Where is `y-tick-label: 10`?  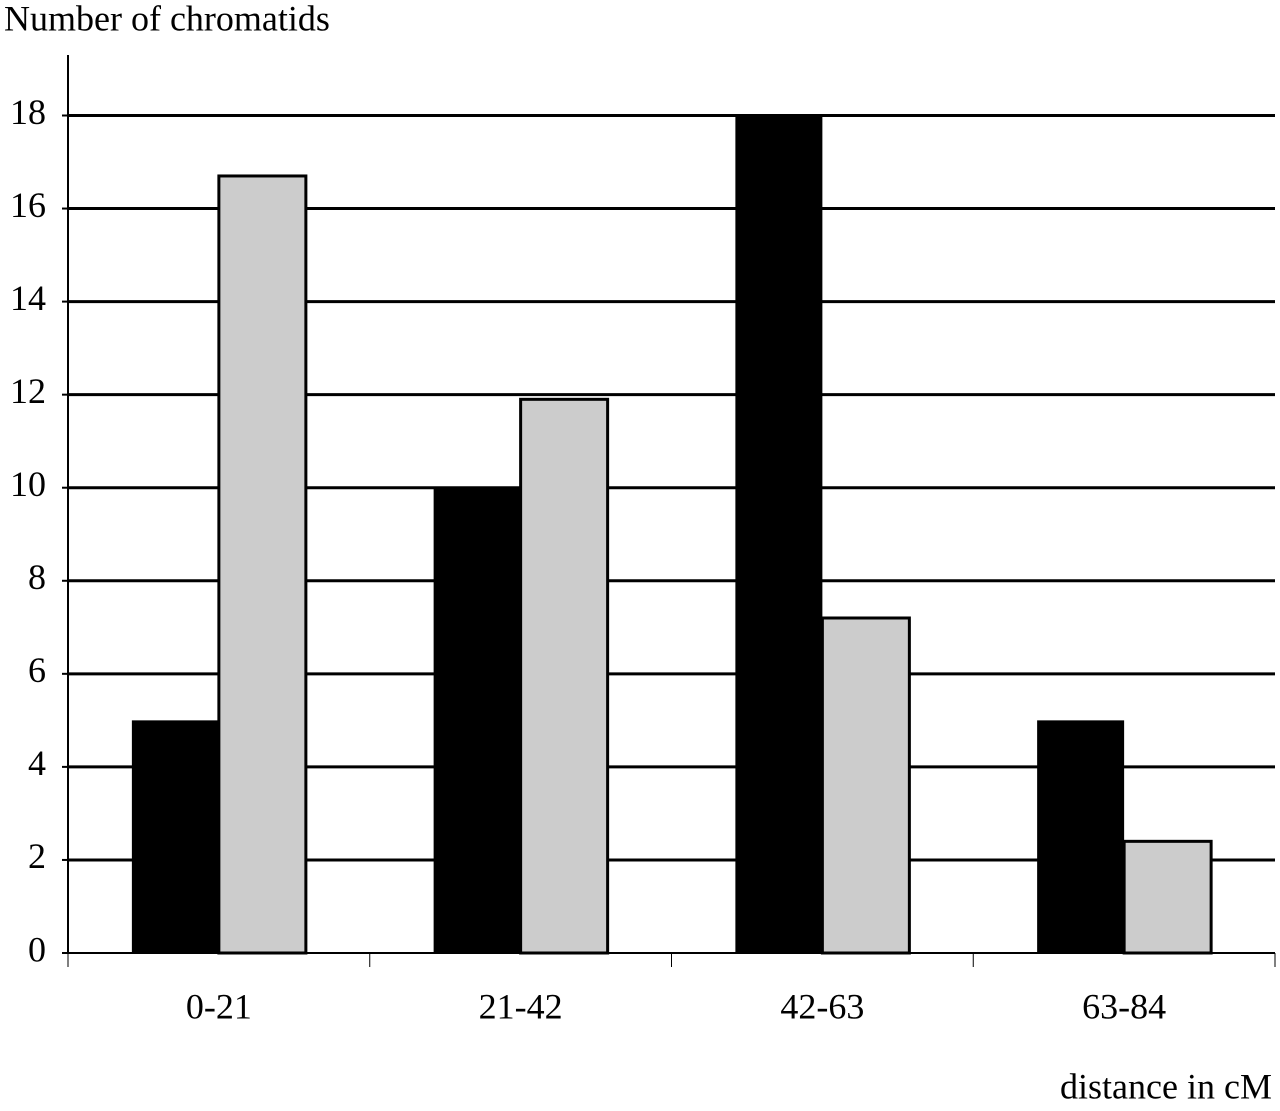 y-tick-label: 10 is located at coordinates (28, 484).